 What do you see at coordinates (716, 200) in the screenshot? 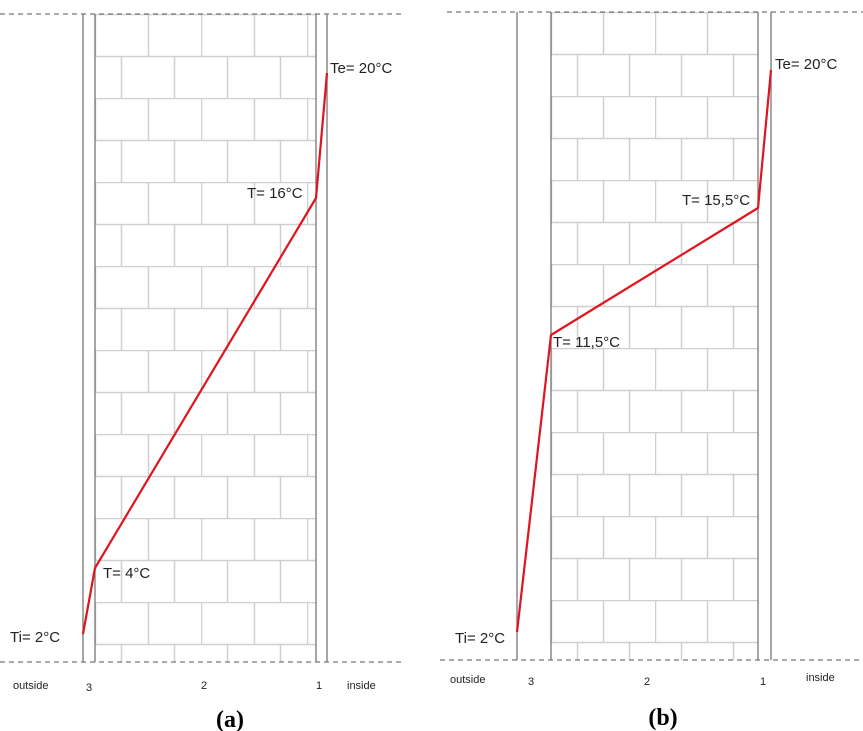
I see `temp-label: T= 15,5°C` at bounding box center [716, 200].